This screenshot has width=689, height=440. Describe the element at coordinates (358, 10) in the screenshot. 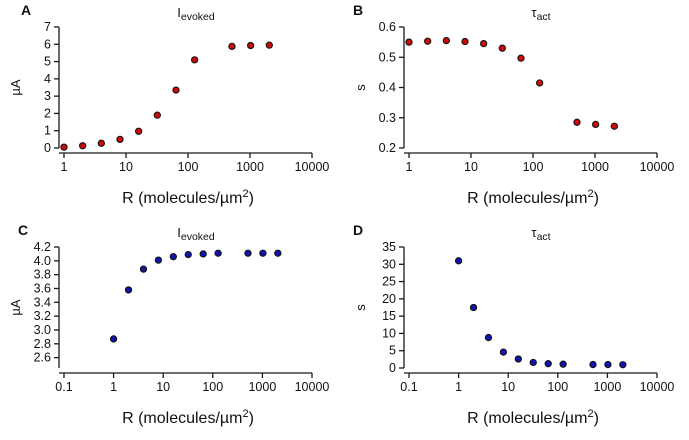

I see `panel-b-label: B` at that location.